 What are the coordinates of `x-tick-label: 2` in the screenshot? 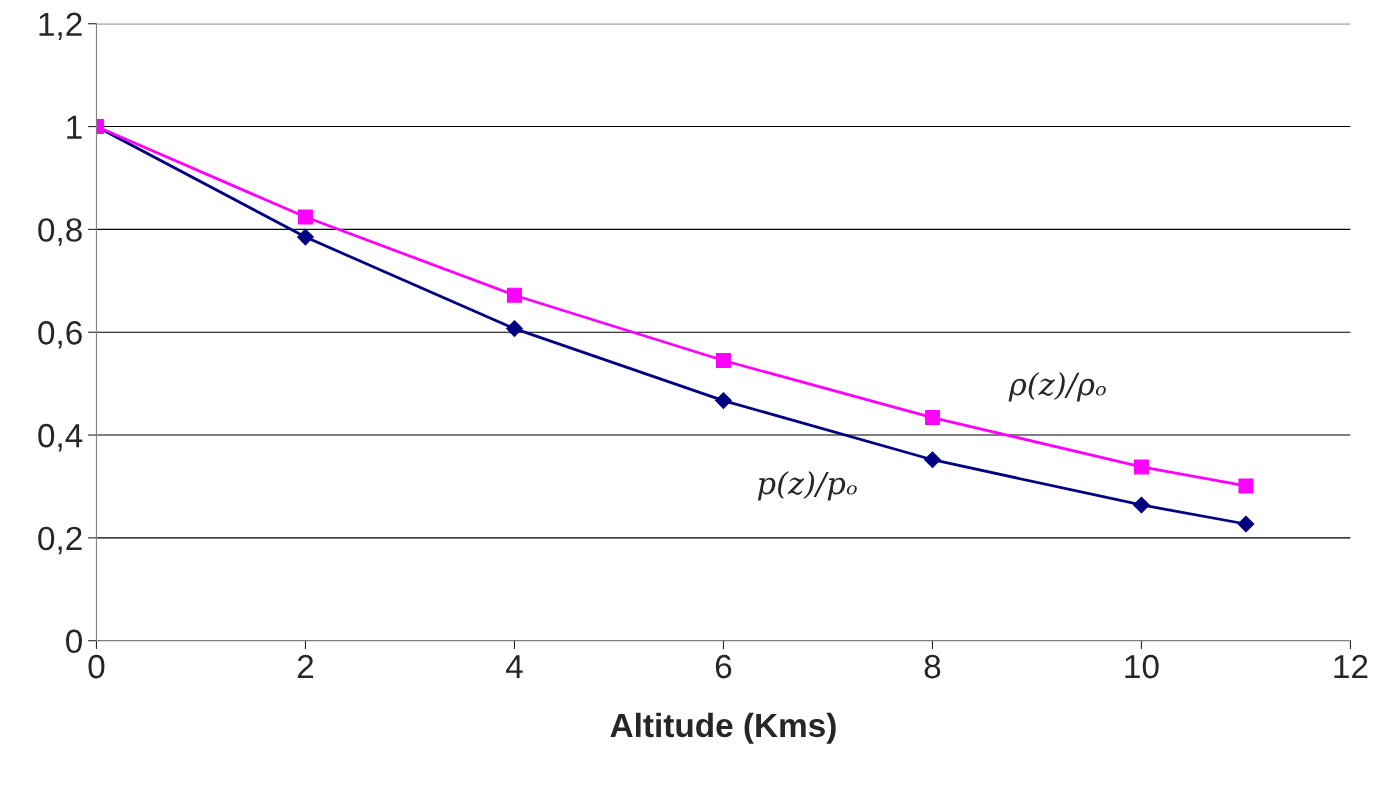 It's located at (305, 666).